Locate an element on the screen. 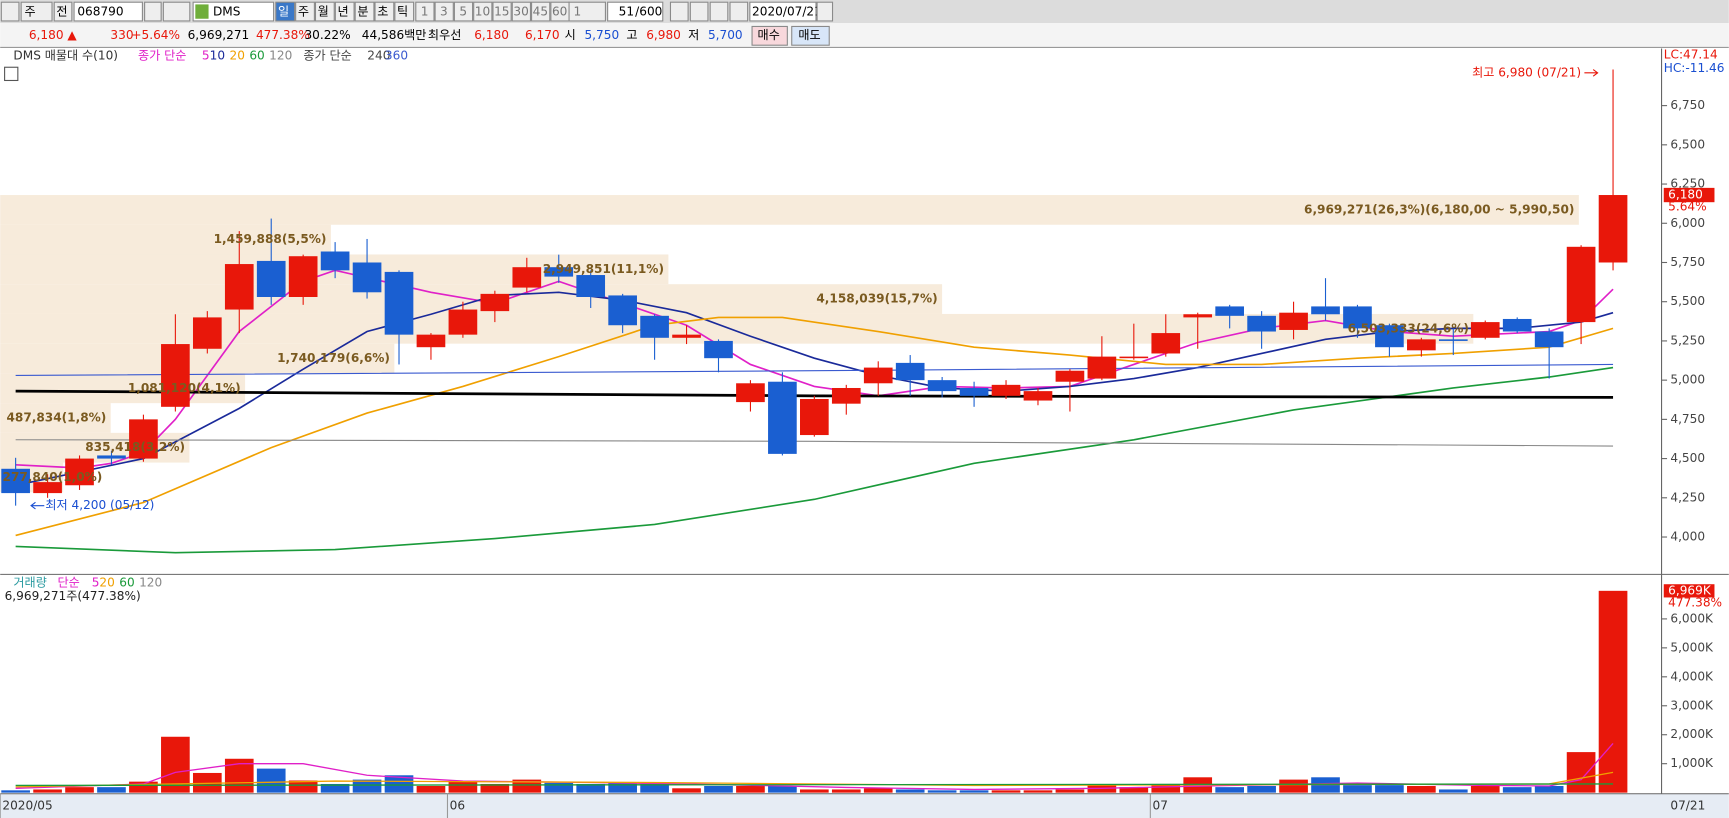  hc-label: HC:-11.46 is located at coordinates (1694, 68).